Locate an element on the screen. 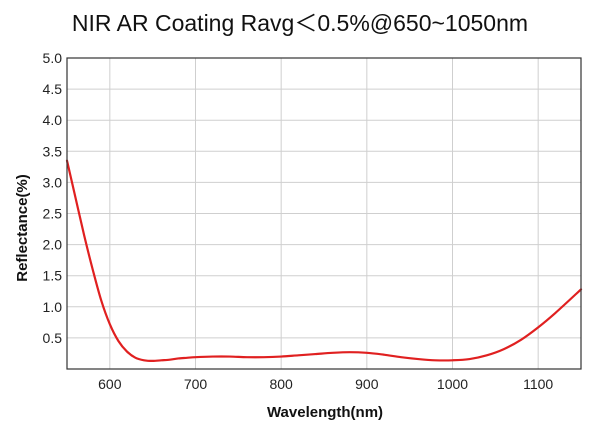 This screenshot has width=600, height=442. y-axis-label: Reflectance(%) is located at coordinates (22, 228).